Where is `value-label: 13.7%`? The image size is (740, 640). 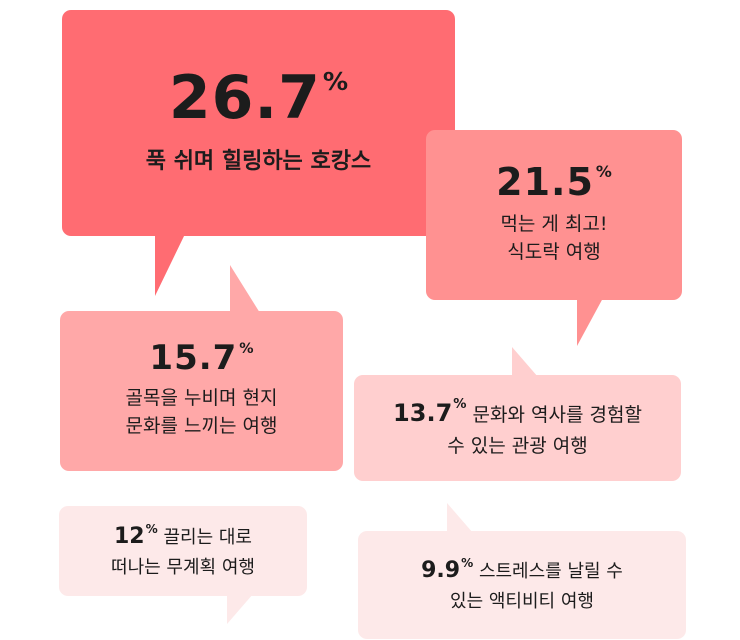 value-label: 13.7% is located at coordinates (430, 411).